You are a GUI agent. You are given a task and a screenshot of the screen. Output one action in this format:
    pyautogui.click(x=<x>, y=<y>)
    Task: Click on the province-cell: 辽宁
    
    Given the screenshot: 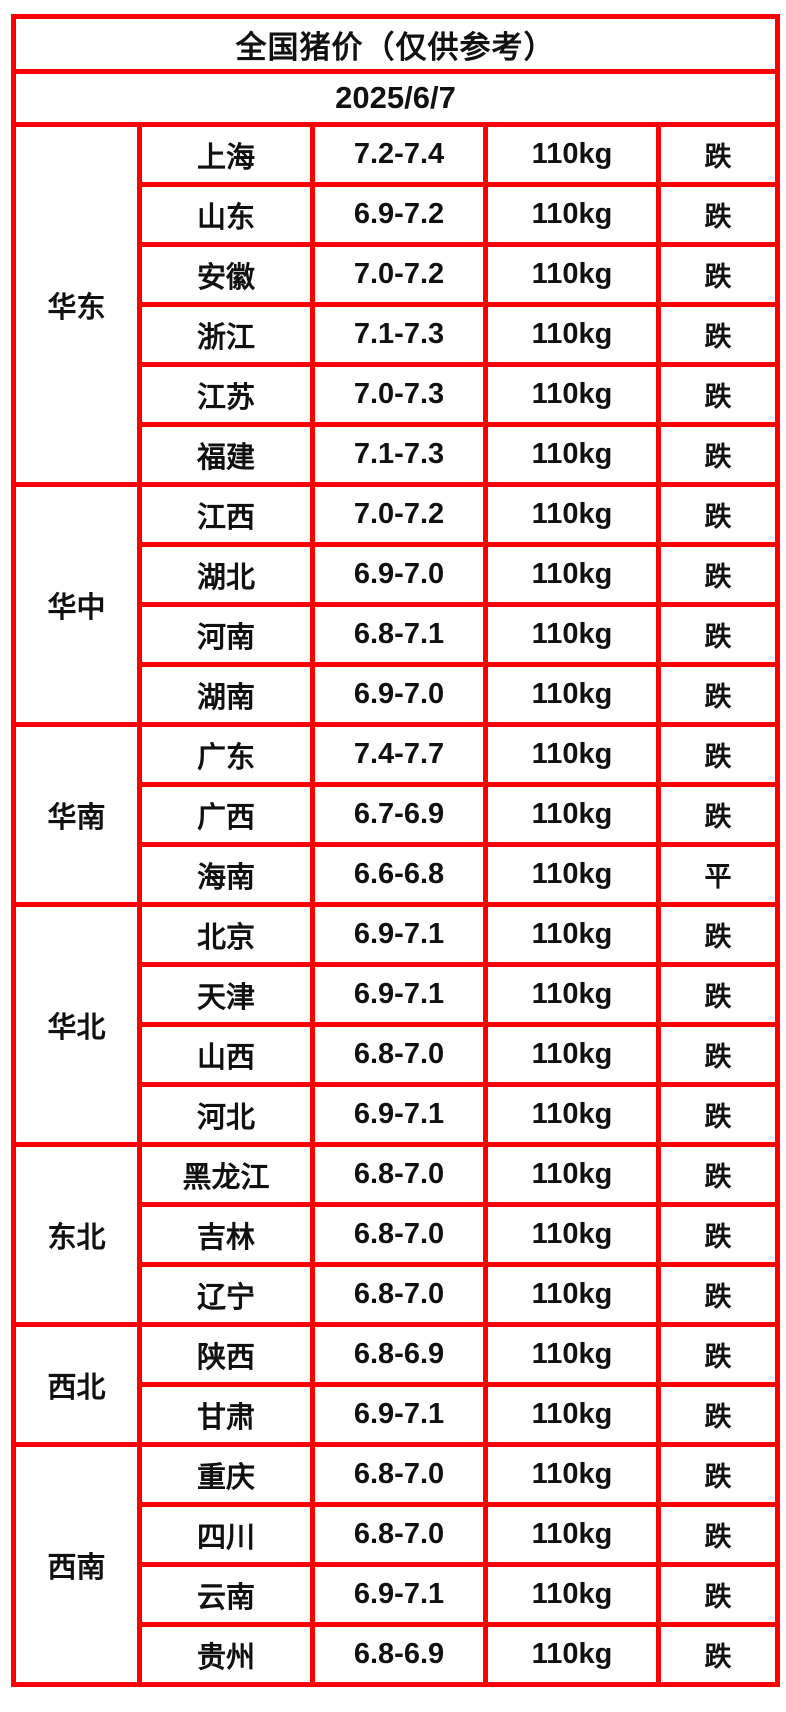 What is the action you would take?
    pyautogui.click(x=226, y=1294)
    